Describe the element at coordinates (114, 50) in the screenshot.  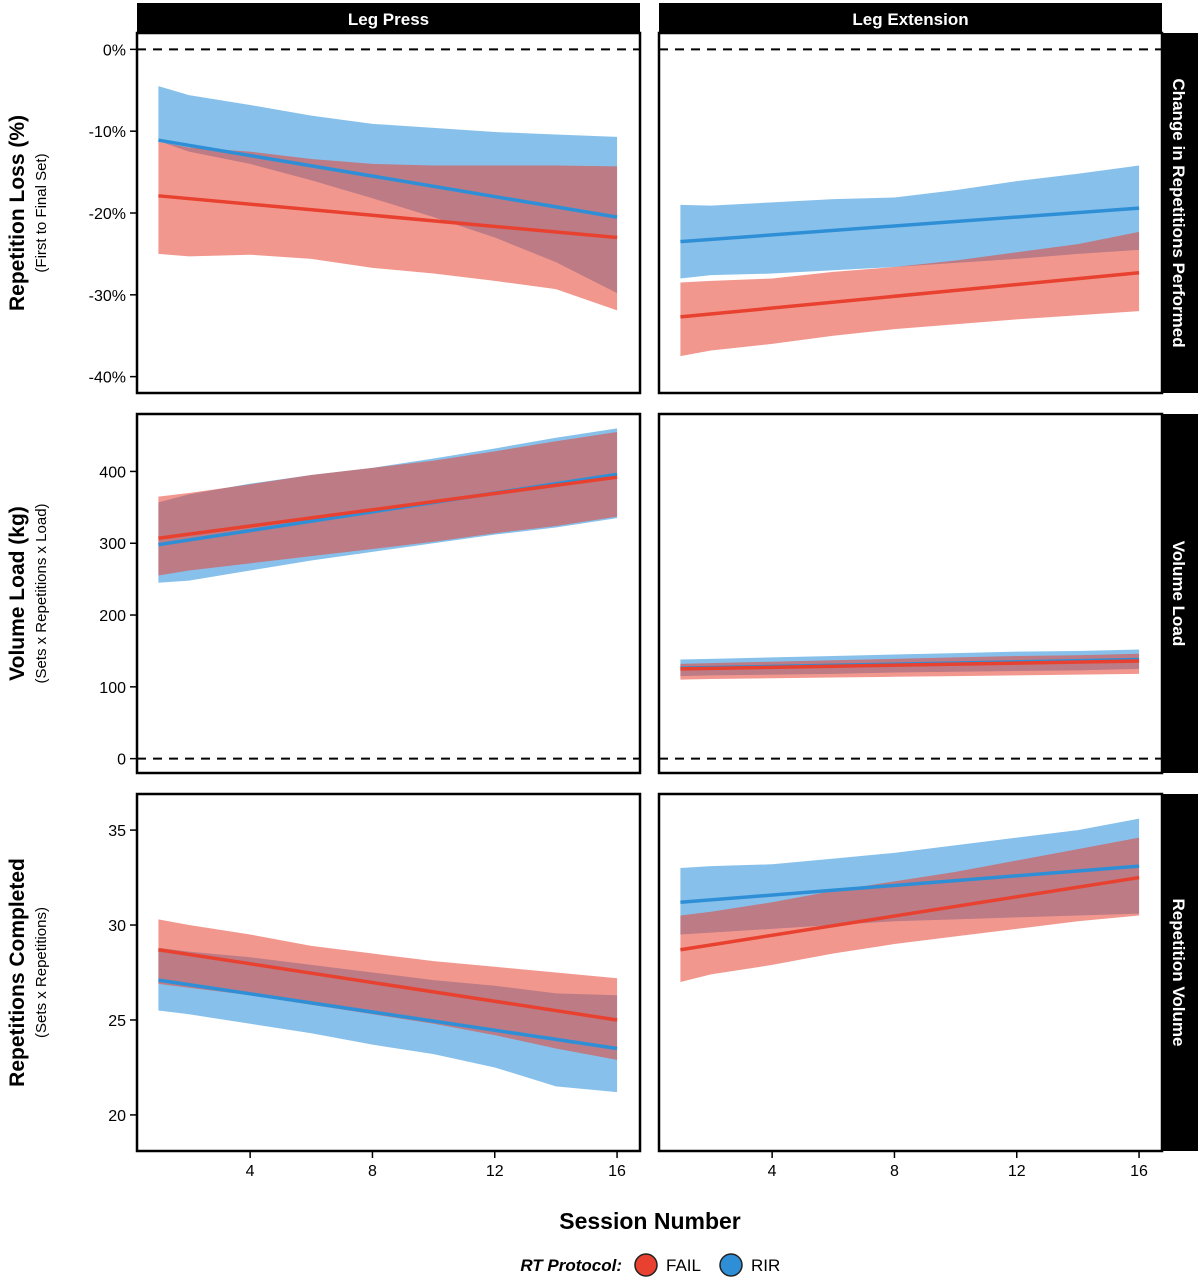
I see `y-tick-label: 0%` at that location.